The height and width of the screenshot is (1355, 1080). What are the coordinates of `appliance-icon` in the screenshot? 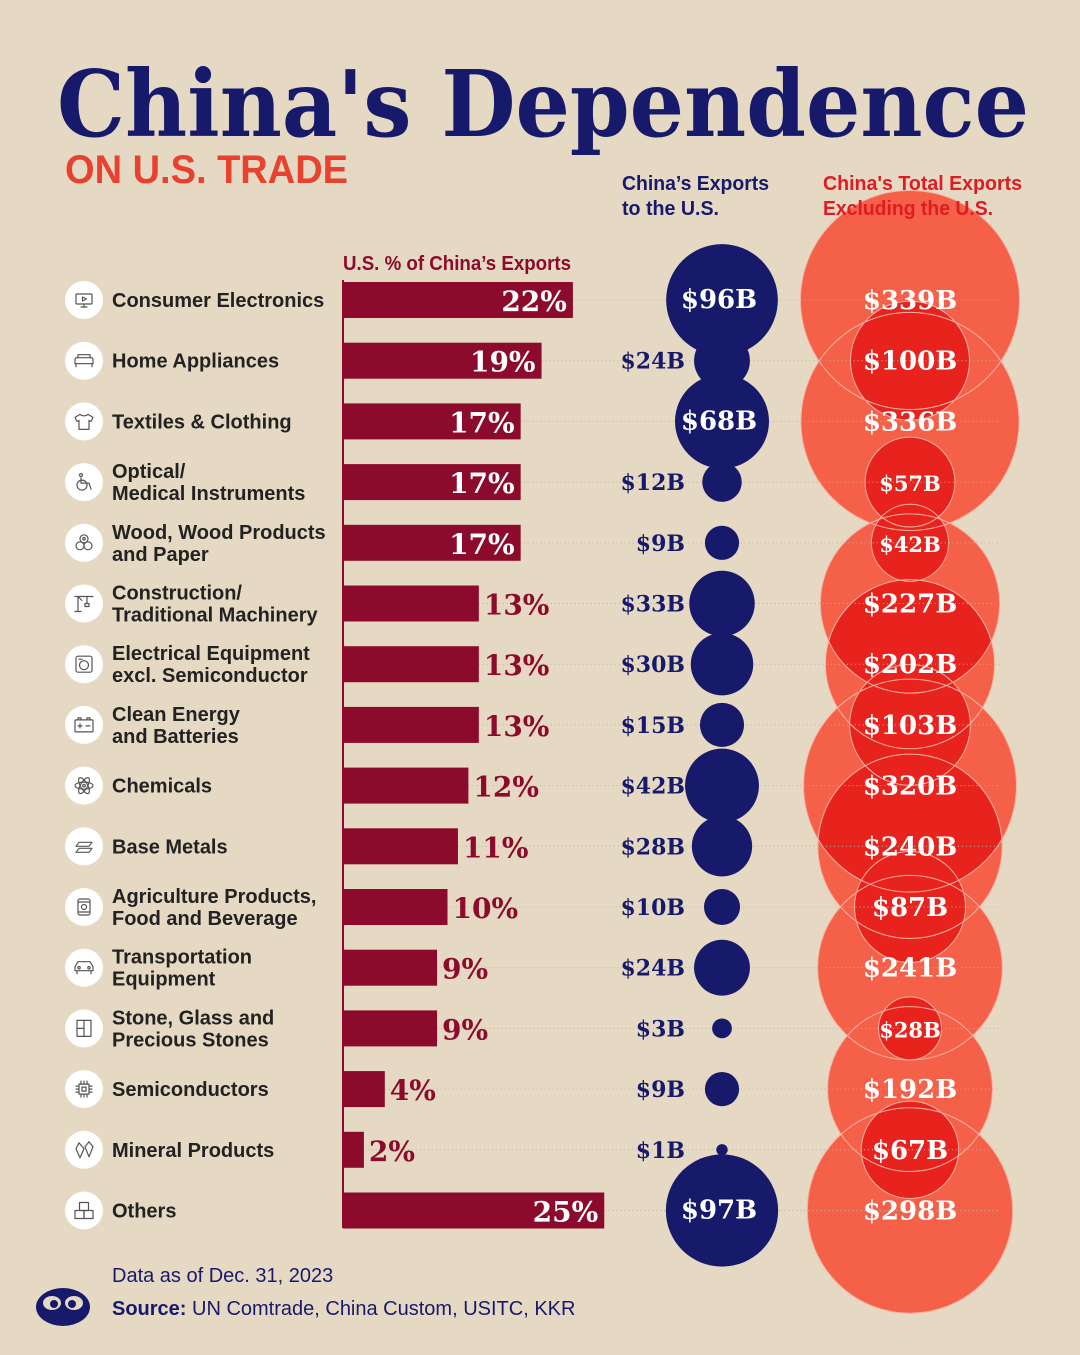 It's located at (84, 664).